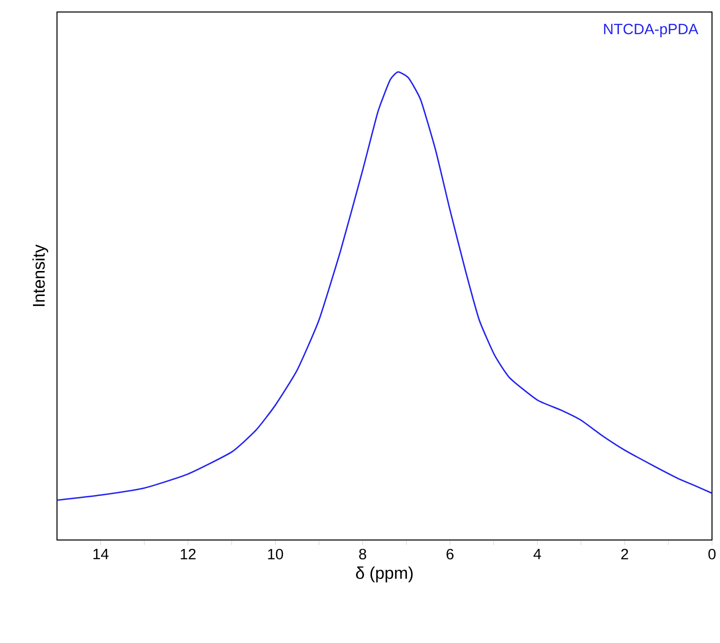  What do you see at coordinates (188, 554) in the screenshot?
I see `x-tick-label: 12` at bounding box center [188, 554].